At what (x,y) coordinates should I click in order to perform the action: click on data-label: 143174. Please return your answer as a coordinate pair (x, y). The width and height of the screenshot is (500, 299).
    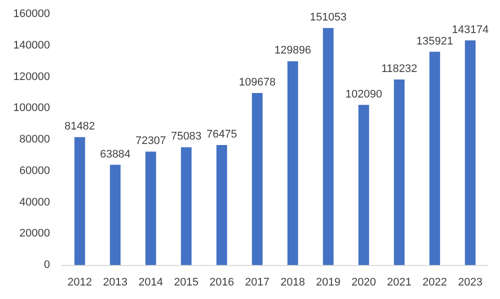
    Looking at the image, I should click on (470, 30).